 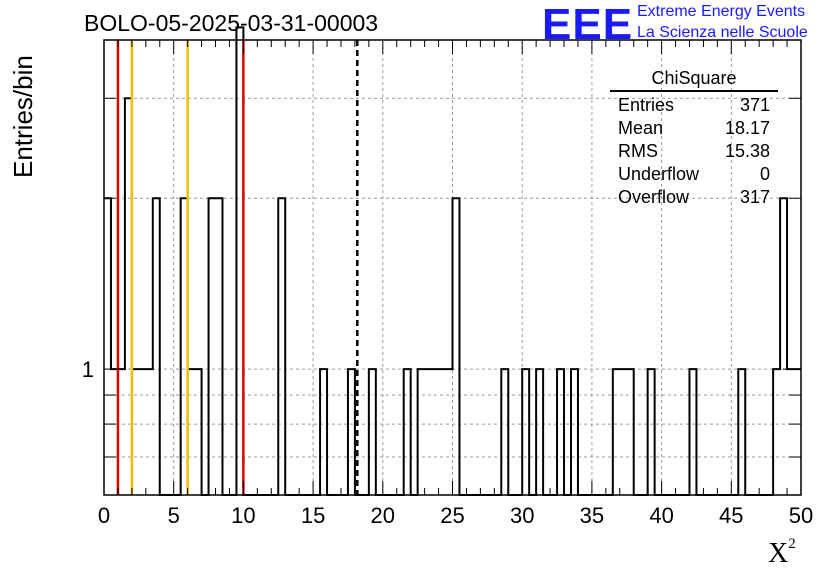 I want to click on stats-label: Mean, so click(x=641, y=128).